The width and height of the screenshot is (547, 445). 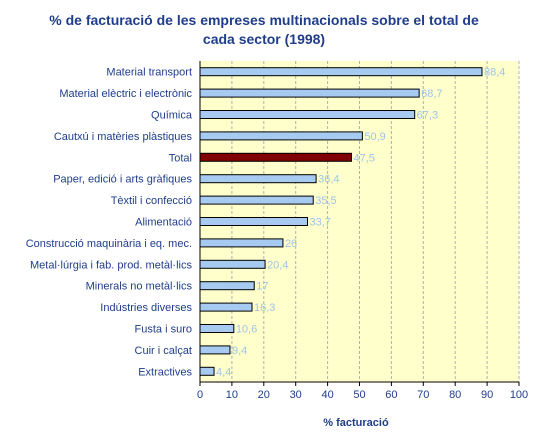 I want to click on x-tick-label: 30, so click(x=296, y=395).